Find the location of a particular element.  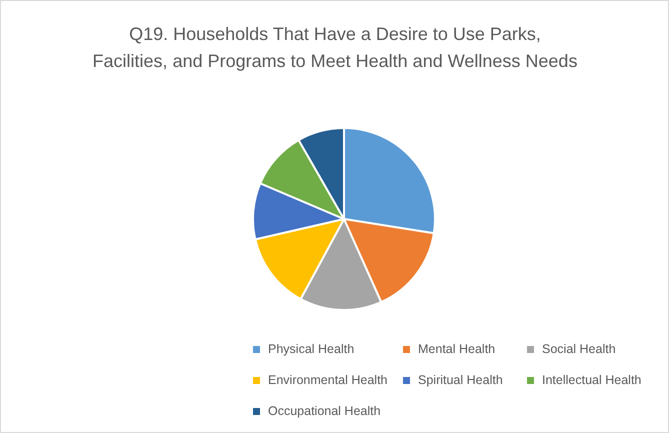

legend-label: Physical Health is located at coordinates (311, 349).